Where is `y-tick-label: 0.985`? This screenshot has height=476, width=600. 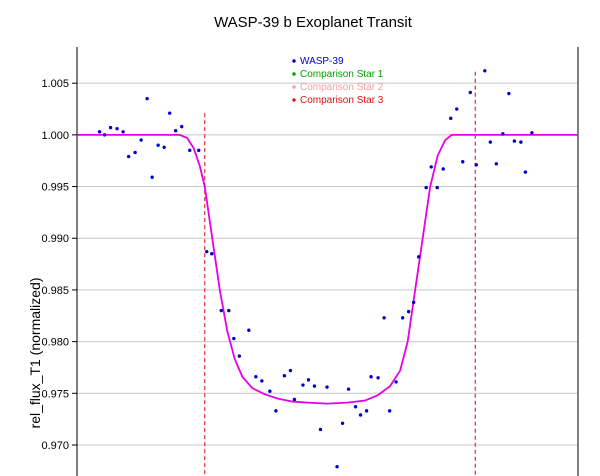 y-tick-label: 0.985 is located at coordinates (55, 291).